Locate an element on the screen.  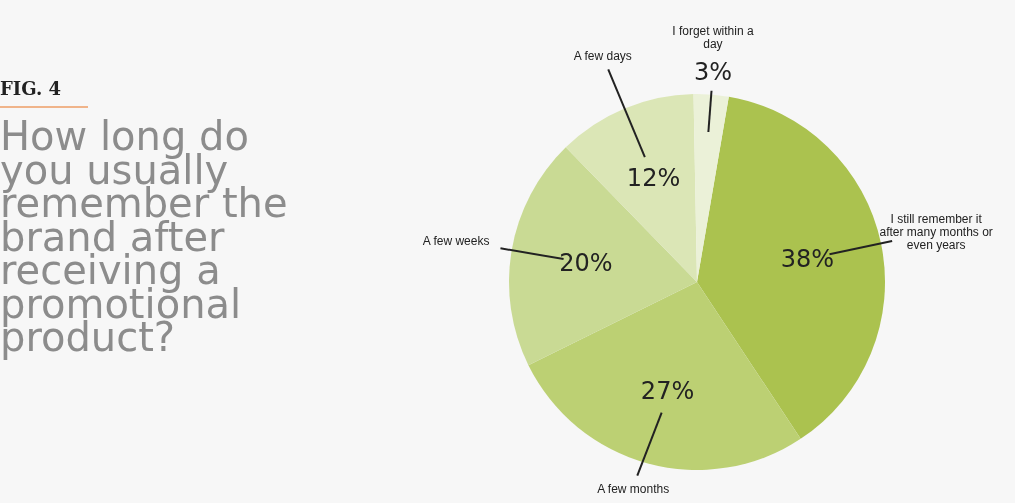
slice-label: I forget within a day is located at coordinates (713, 38).